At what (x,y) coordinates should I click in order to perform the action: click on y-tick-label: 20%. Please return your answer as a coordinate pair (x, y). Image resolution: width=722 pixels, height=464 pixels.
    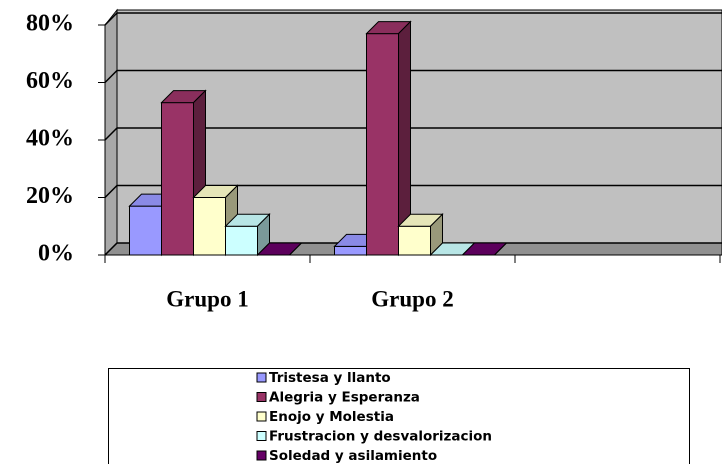
    Looking at the image, I should click on (50, 196).